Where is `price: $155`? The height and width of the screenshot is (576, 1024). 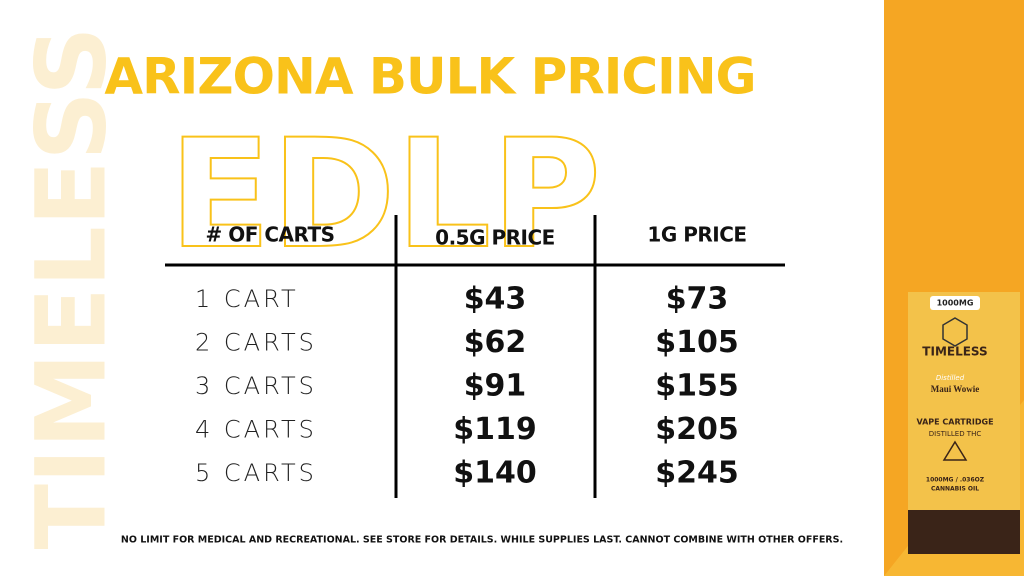 price: $155 is located at coordinates (697, 386).